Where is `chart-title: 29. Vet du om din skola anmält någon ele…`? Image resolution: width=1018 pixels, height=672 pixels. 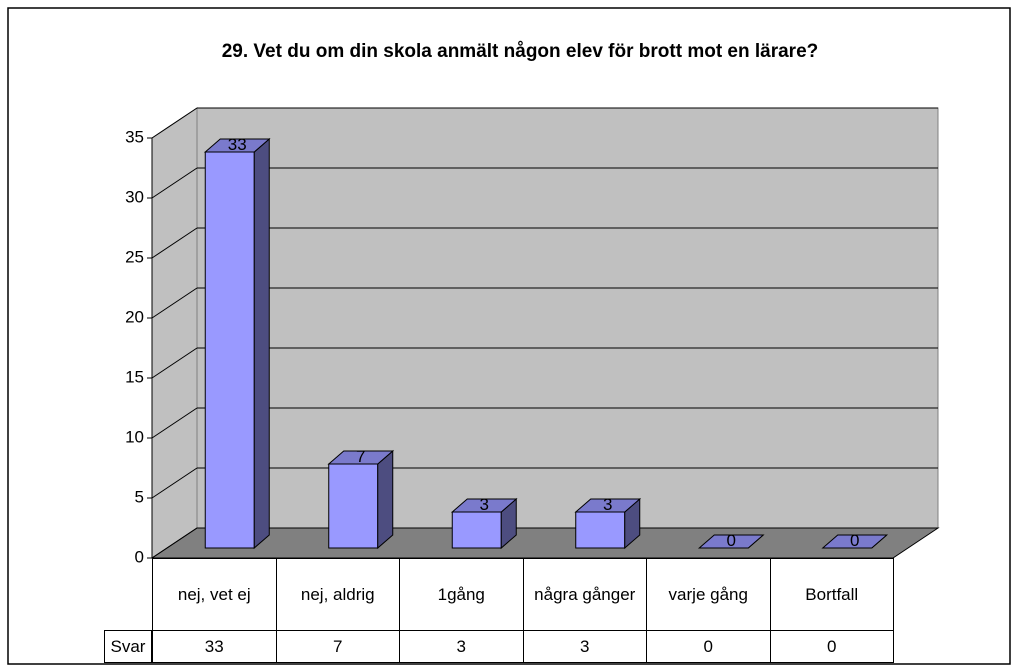
chart-title: 29. Vet du om din skola anmält någon ele… is located at coordinates (520, 51).